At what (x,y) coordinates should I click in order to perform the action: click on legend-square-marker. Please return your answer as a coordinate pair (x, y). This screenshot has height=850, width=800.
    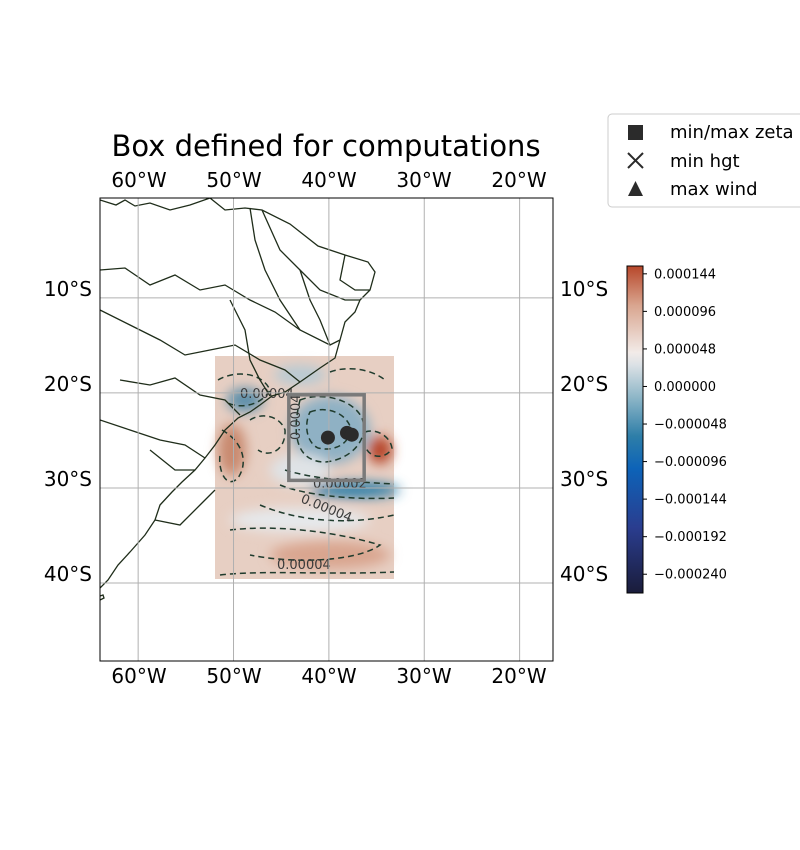
    Looking at the image, I should click on (635, 132).